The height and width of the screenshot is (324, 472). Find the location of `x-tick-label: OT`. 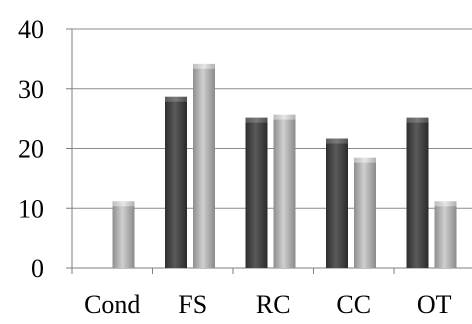

x-tick-label: OT is located at coordinates (434, 304).